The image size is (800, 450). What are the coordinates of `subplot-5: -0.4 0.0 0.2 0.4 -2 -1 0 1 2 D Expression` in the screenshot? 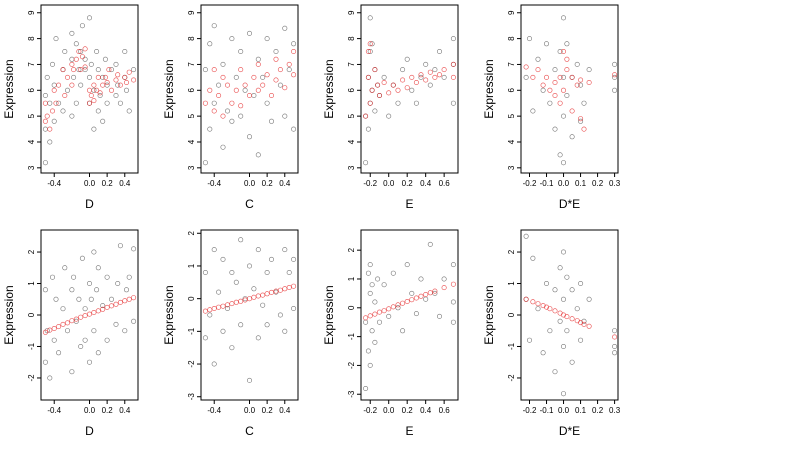 It's located at (70, 333).